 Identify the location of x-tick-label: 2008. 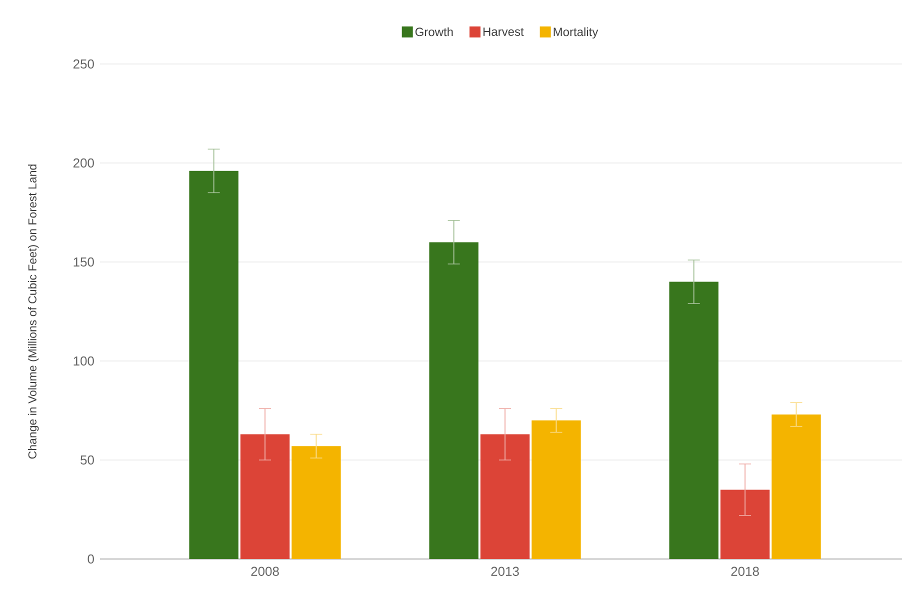
(265, 571).